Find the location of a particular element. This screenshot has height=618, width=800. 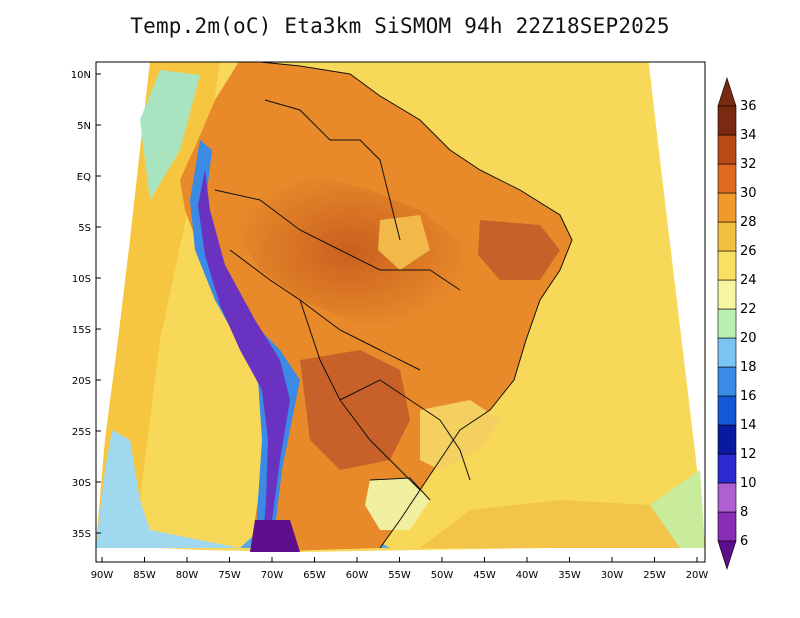

lon-tick-label: 85W is located at coordinates (144, 575).